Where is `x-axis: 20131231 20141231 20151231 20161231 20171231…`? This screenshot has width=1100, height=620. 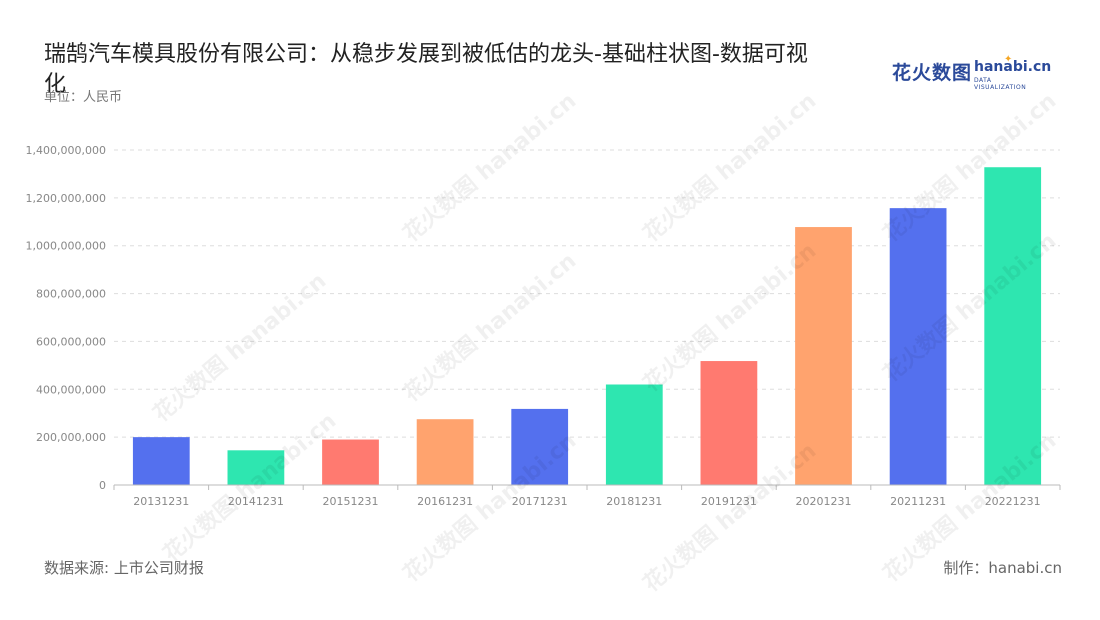
x-axis: 20131231 20141231 20151231 20161231 20171231… is located at coordinates (587, 496).